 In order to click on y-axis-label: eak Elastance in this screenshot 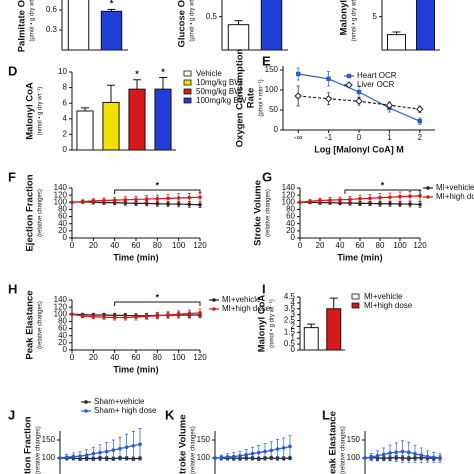, I will do `click(333, 442)`.